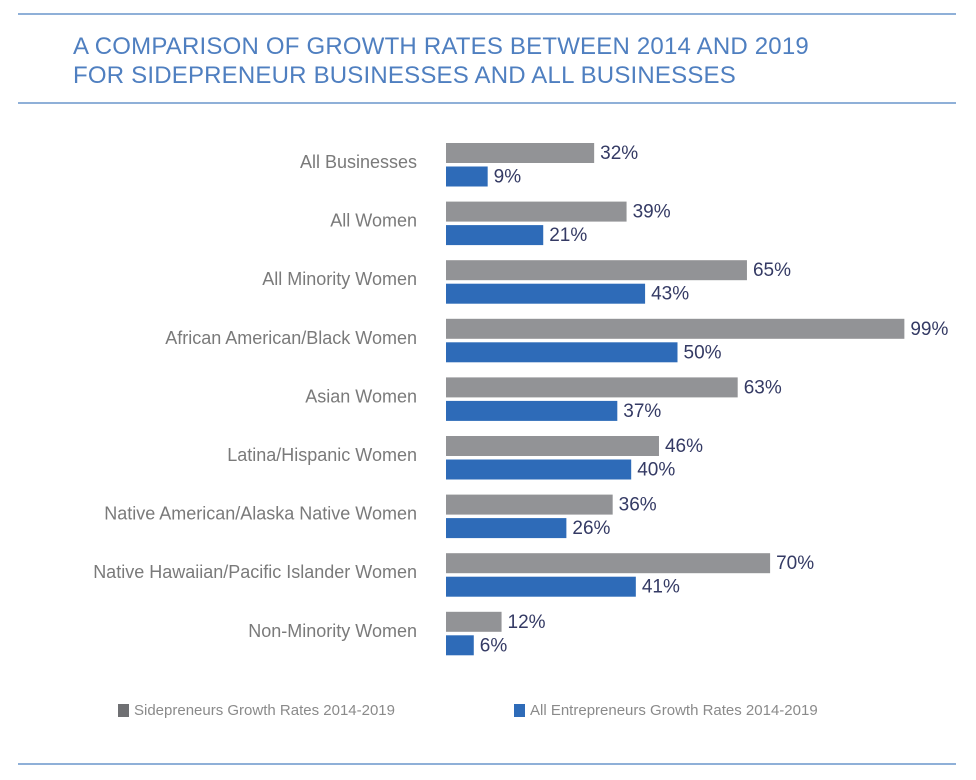 The image size is (976, 780). I want to click on value-label-sidepreneurs: 65%, so click(772, 270).